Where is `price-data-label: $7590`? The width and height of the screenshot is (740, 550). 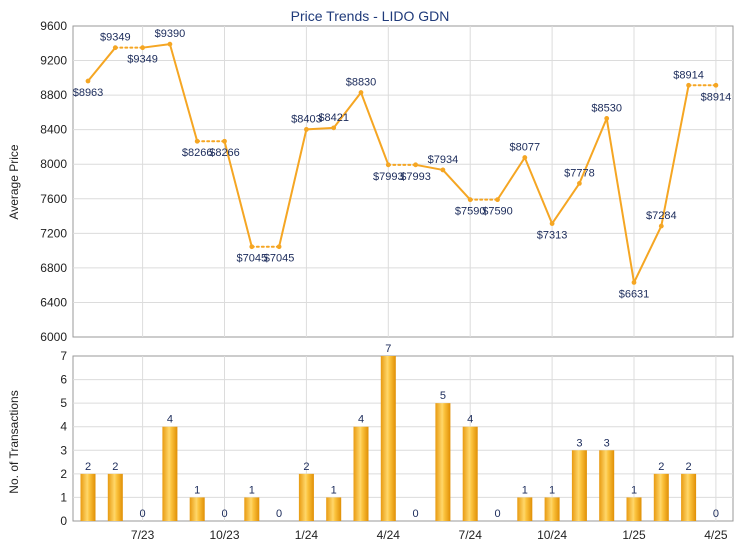 price-data-label: $7590 is located at coordinates (497, 212).